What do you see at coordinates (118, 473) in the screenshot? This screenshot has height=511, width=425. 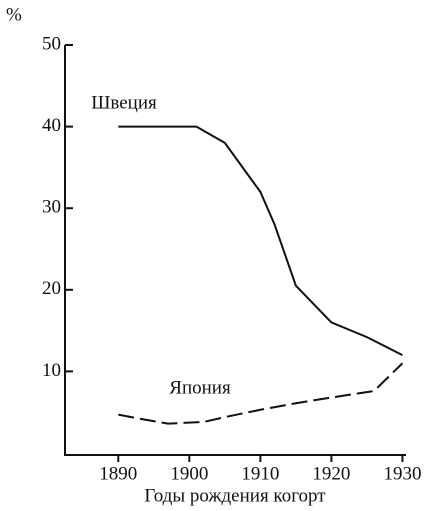 I see `x-tick-label: 1890` at bounding box center [118, 473].